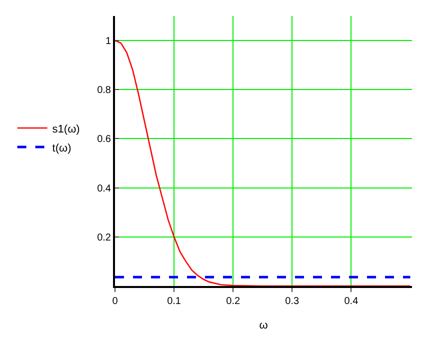  What do you see at coordinates (174, 301) in the screenshot?
I see `x-tick-label: 0.1` at bounding box center [174, 301].